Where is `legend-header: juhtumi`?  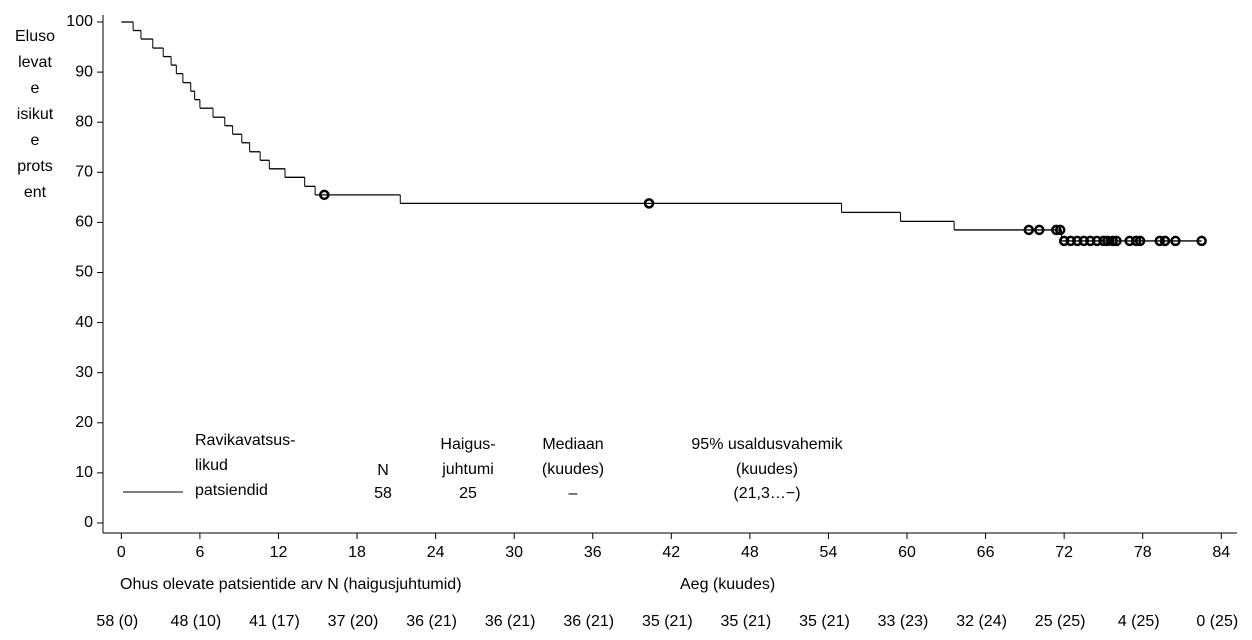 legend-header: juhtumi is located at coordinates (467, 469).